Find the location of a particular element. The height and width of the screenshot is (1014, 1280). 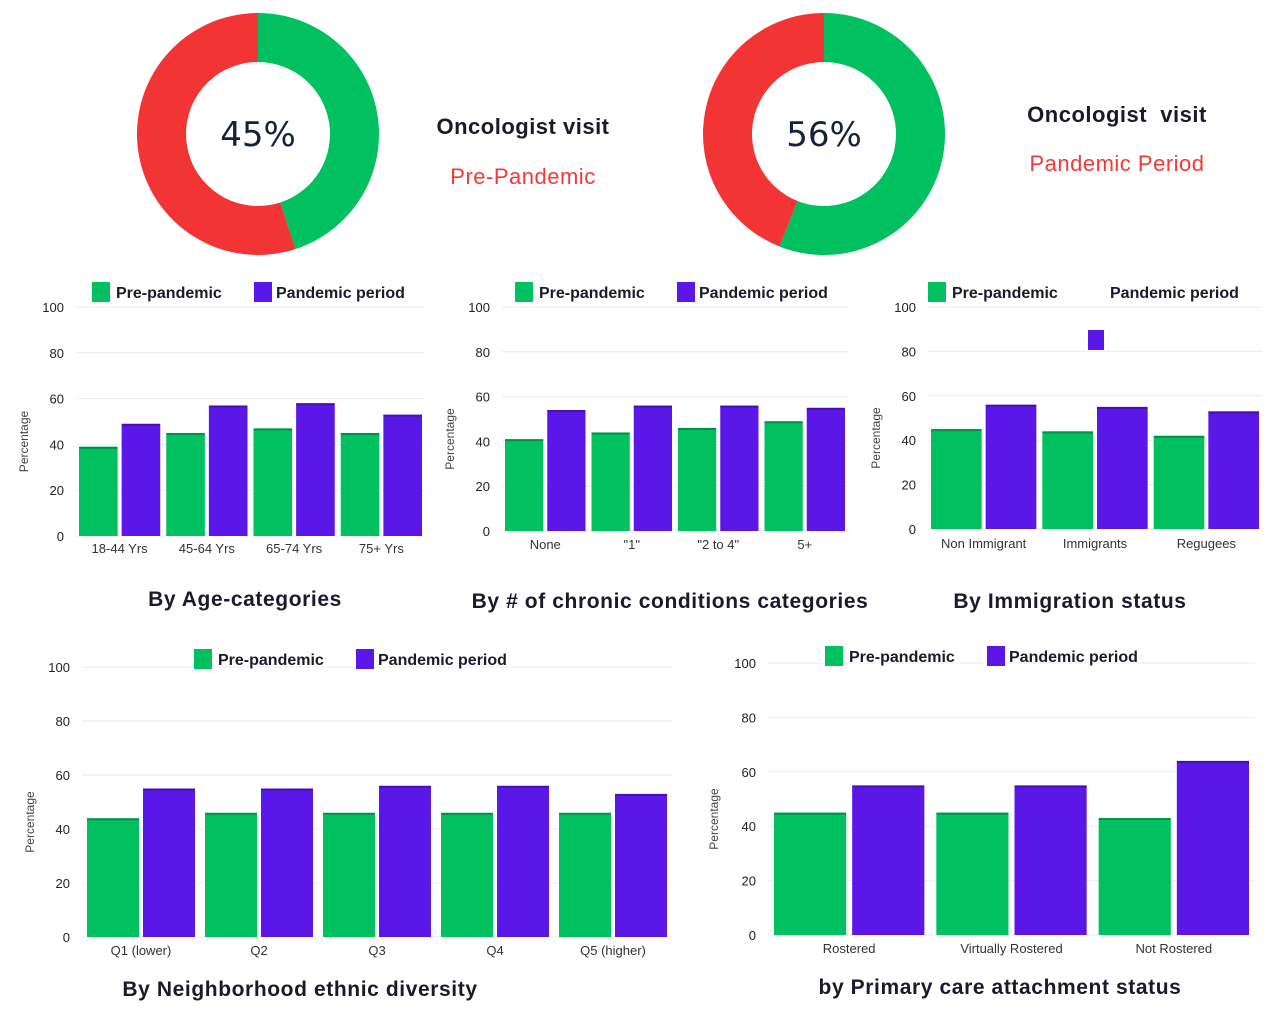

x-tick-label: Q2 is located at coordinates (258, 950).